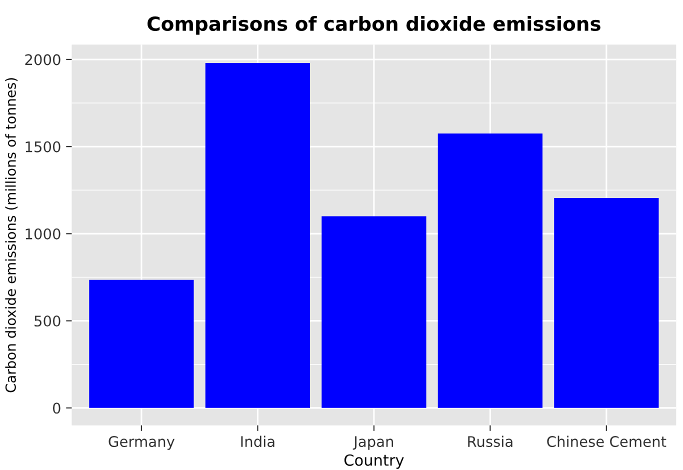 The image size is (683, 470). I want to click on y-tick-label: 1000, so click(43, 234).